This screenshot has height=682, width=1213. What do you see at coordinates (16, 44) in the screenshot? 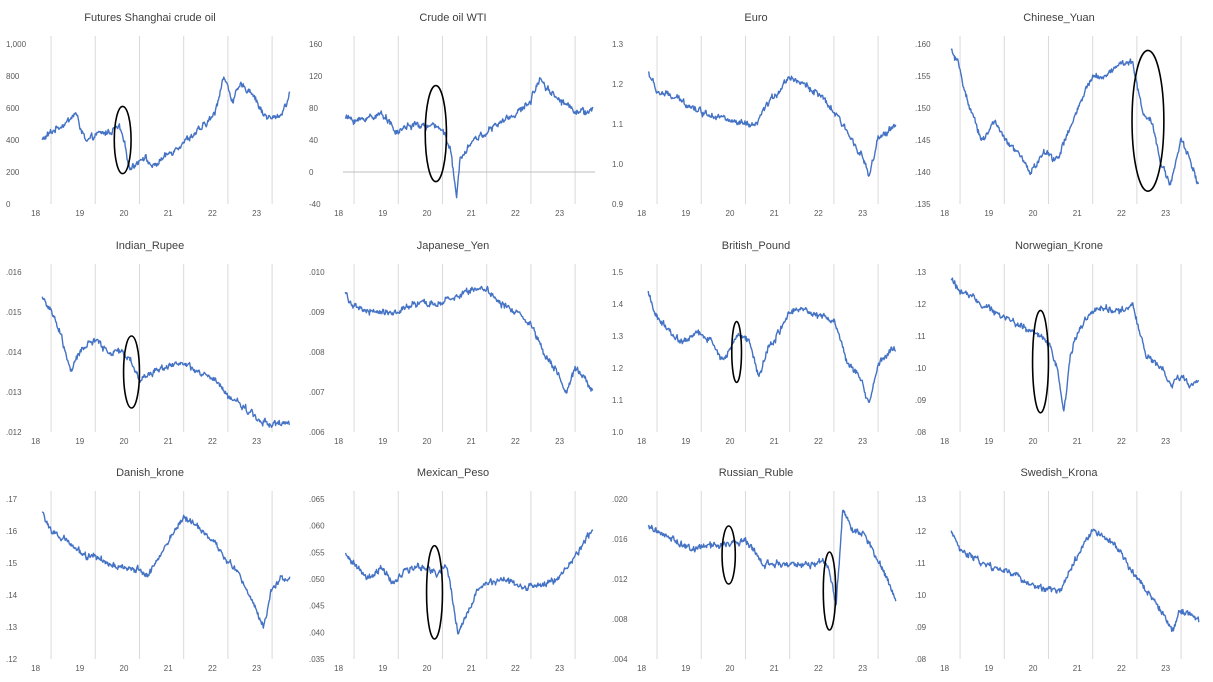
I see `y-tick-label: 1,000` at bounding box center [16, 44].